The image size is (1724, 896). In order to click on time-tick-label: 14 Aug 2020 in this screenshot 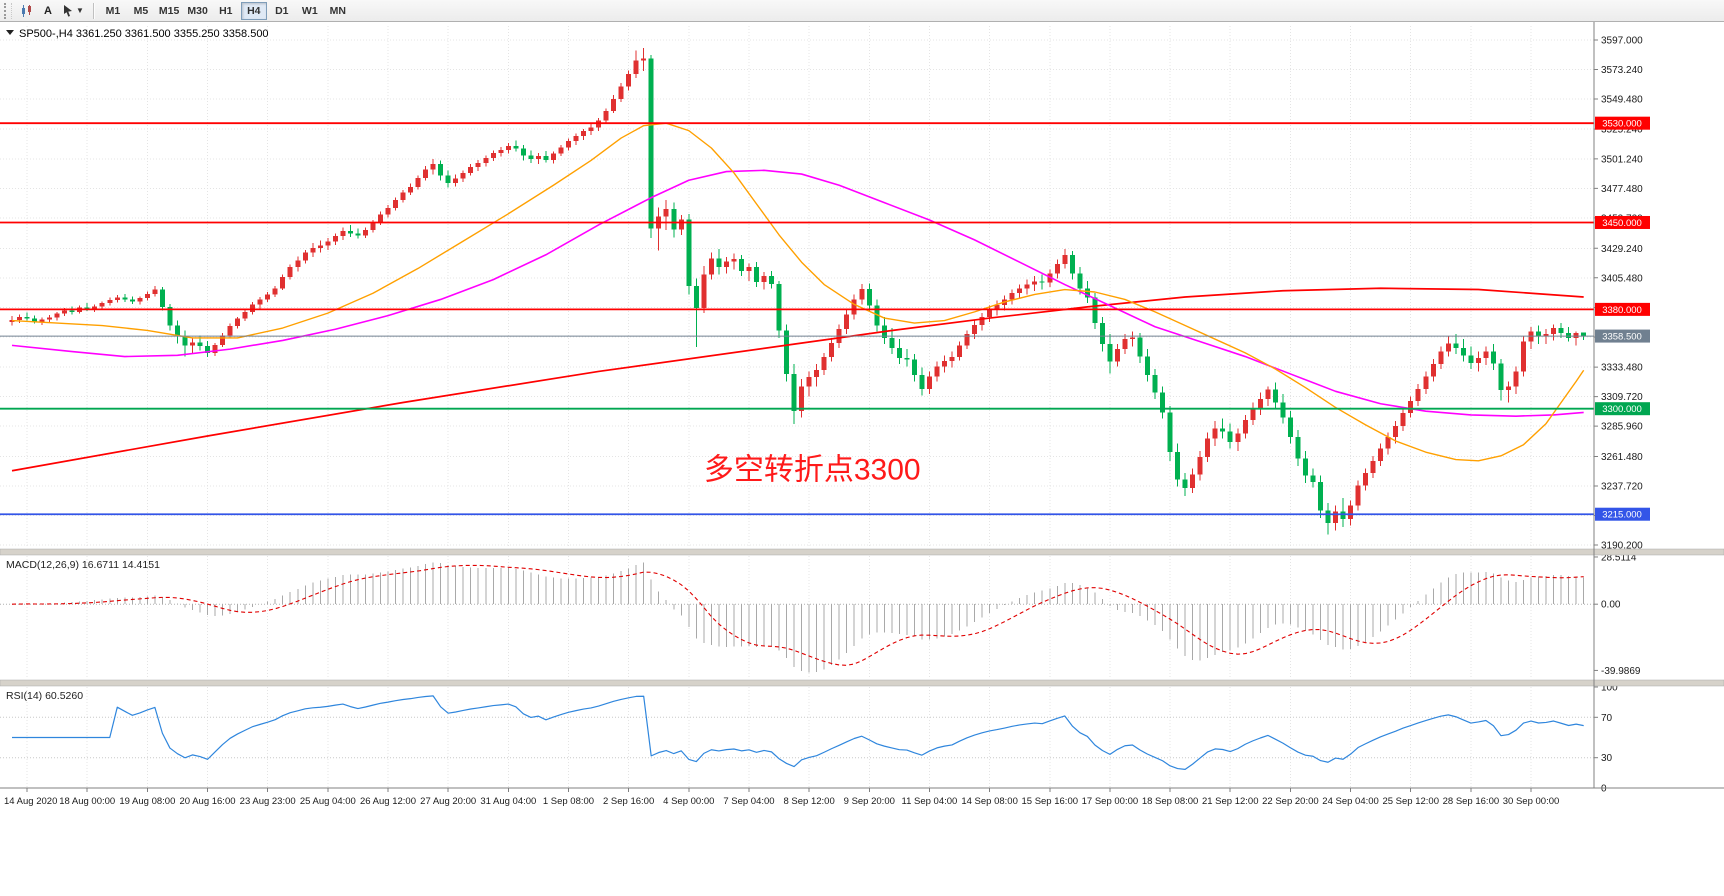, I will do `click(30, 801)`.